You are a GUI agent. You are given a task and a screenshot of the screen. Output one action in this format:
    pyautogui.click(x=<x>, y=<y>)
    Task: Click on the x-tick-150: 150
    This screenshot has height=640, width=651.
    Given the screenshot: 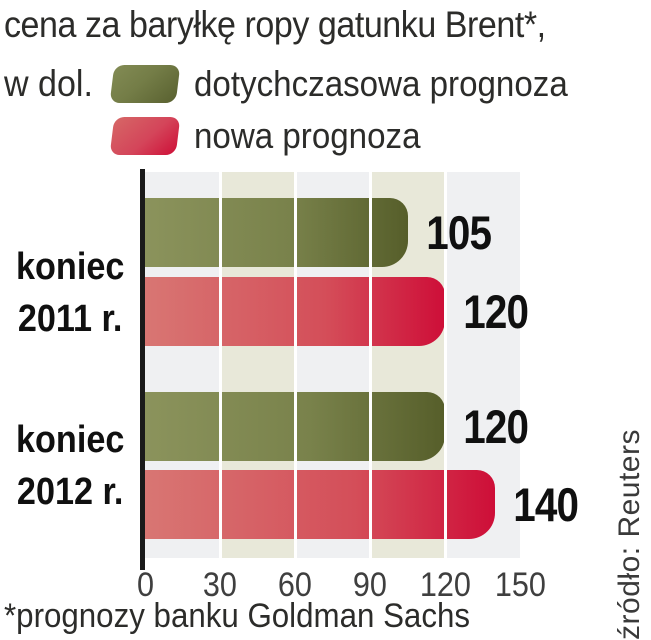 What is the action you would take?
    pyautogui.click(x=520, y=585)
    